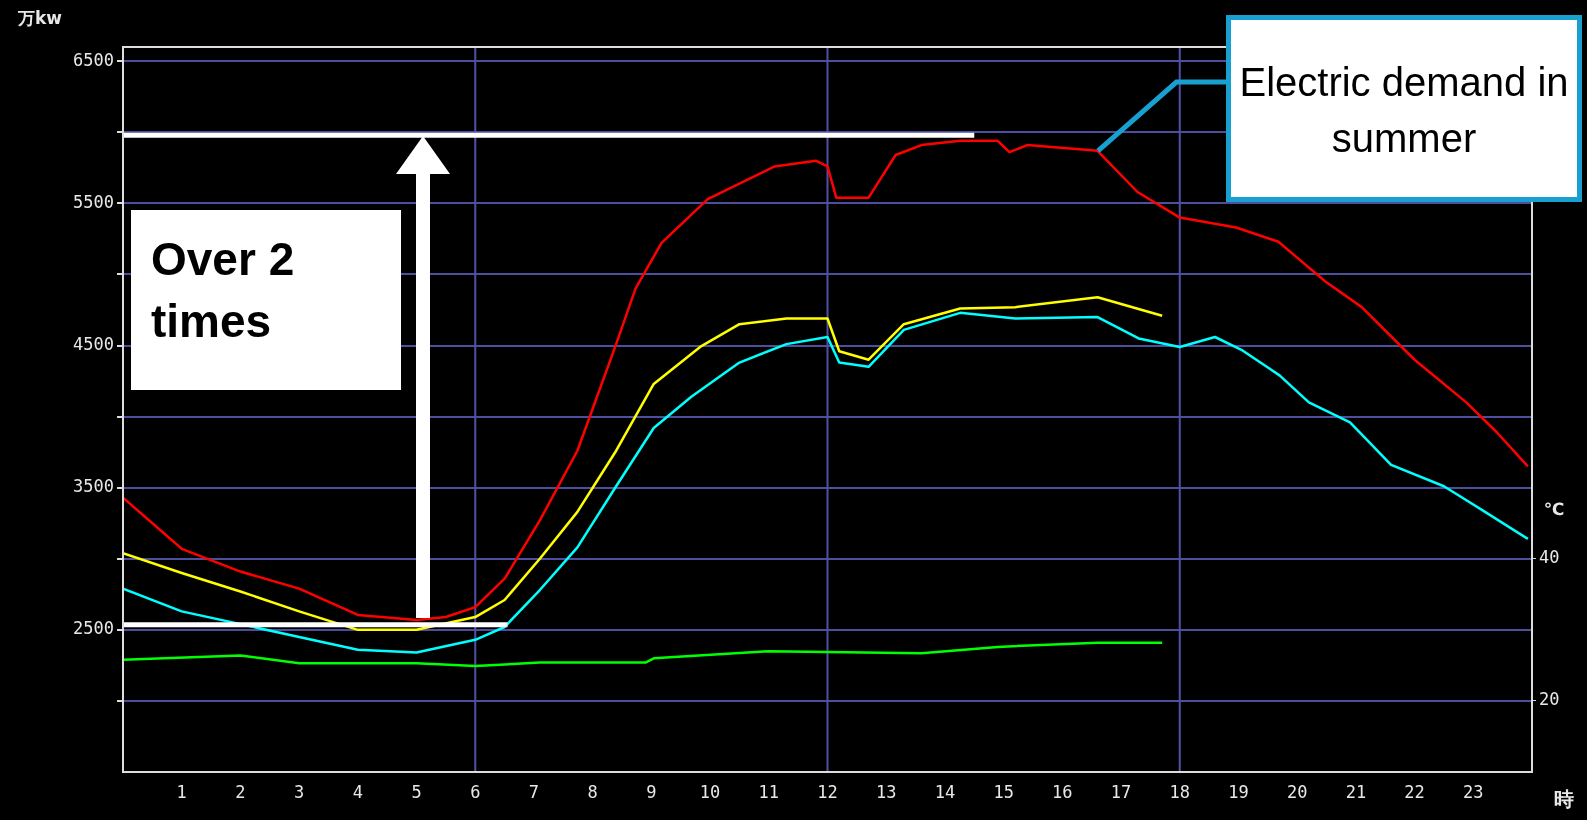 The width and height of the screenshot is (1587, 820). What do you see at coordinates (1564, 799) in the screenshot?
I see `x-axis-title: 時` at bounding box center [1564, 799].